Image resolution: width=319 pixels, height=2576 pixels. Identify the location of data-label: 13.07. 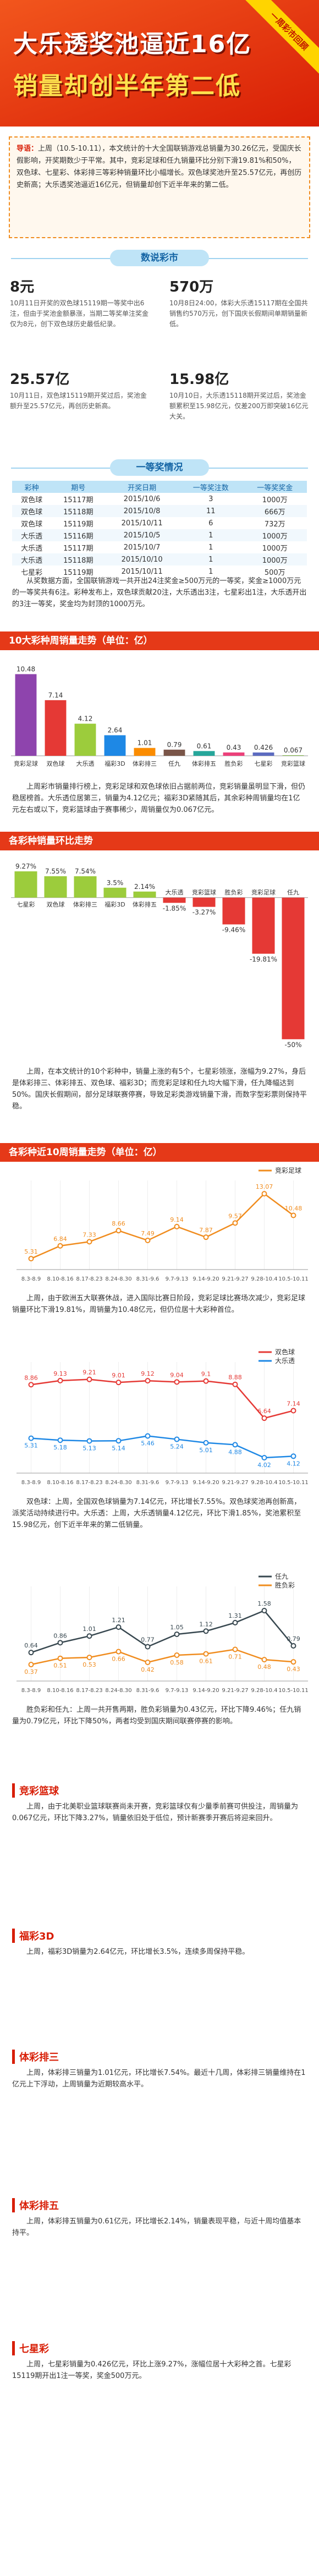
(264, 1186).